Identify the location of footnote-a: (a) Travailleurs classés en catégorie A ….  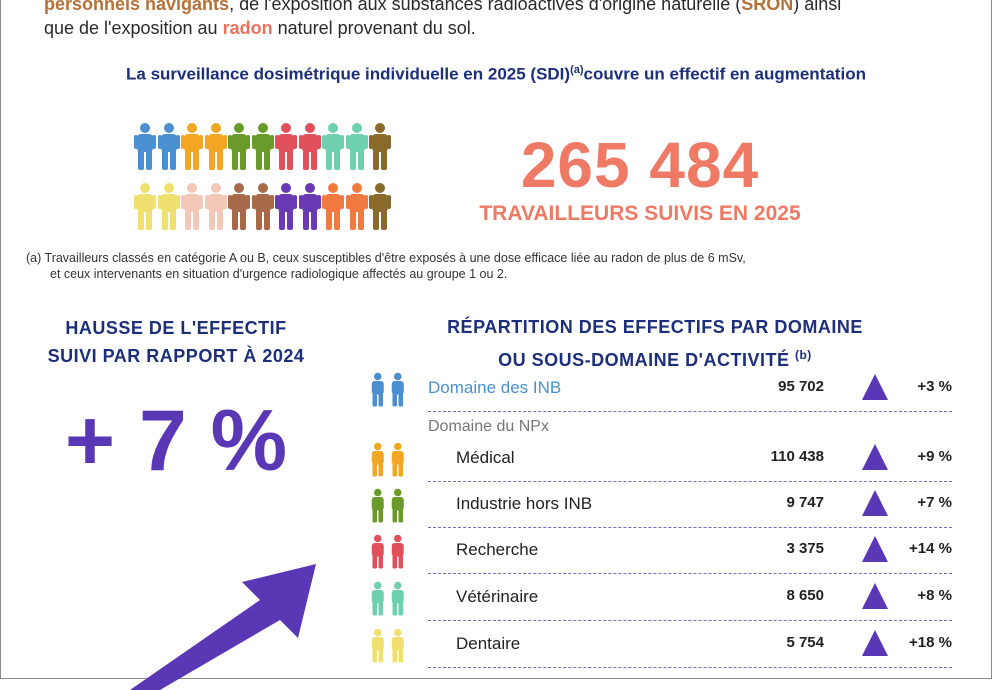
(476, 266).